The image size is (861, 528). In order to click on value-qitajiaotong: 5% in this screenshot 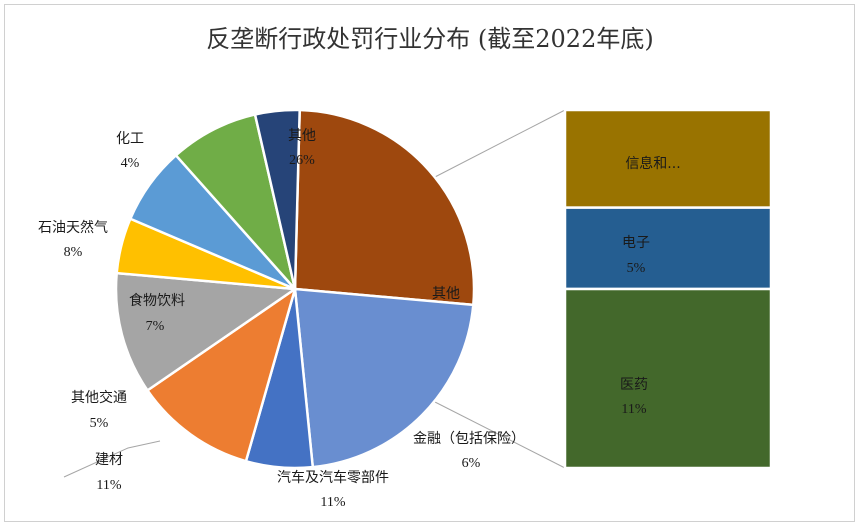, I will do `click(99, 423)`.